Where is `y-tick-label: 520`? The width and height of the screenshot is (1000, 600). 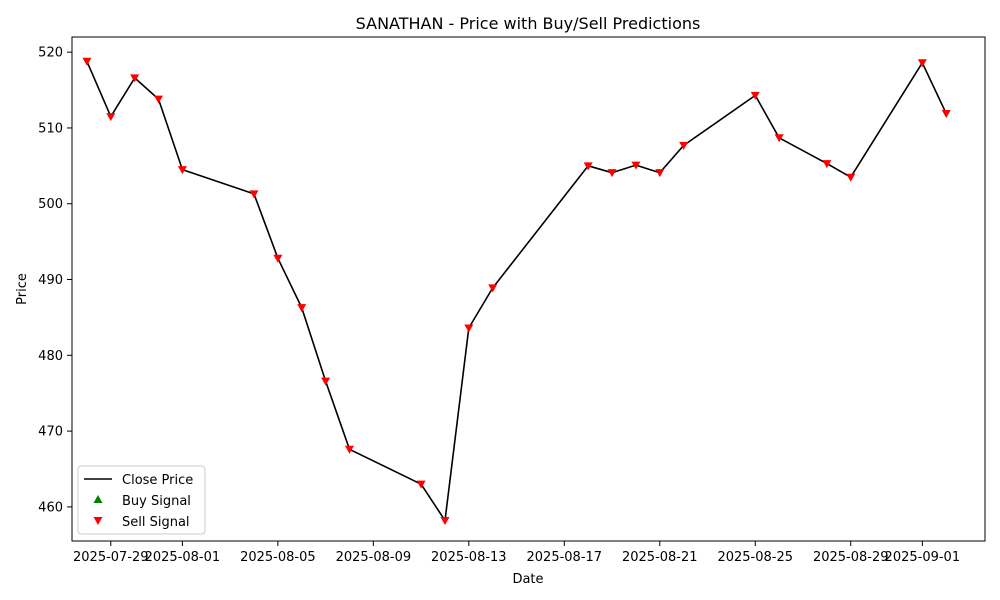
y-tick-label: 520 is located at coordinates (50, 53).